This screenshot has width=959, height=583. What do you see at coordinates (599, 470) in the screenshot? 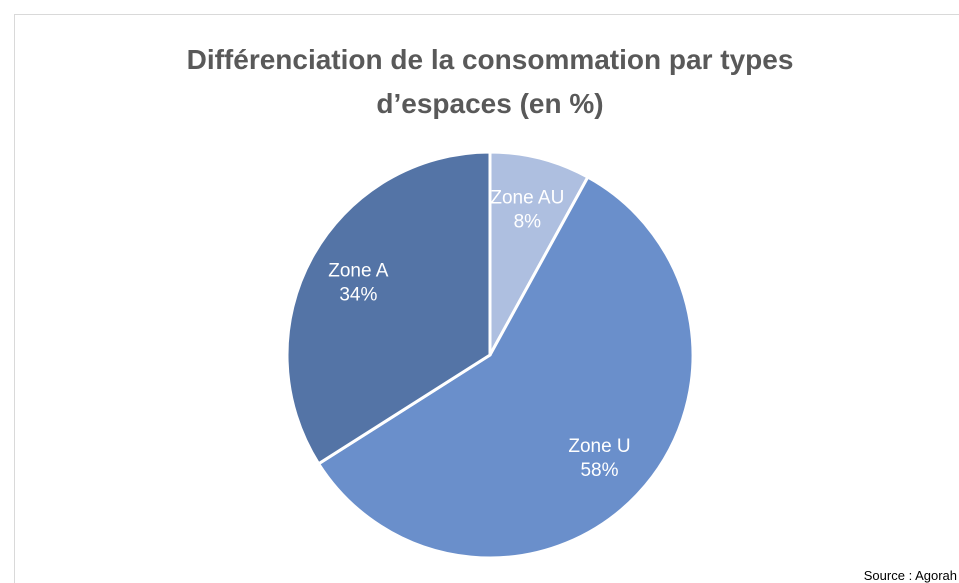
I see `slice-value-label: 58%` at bounding box center [599, 470].